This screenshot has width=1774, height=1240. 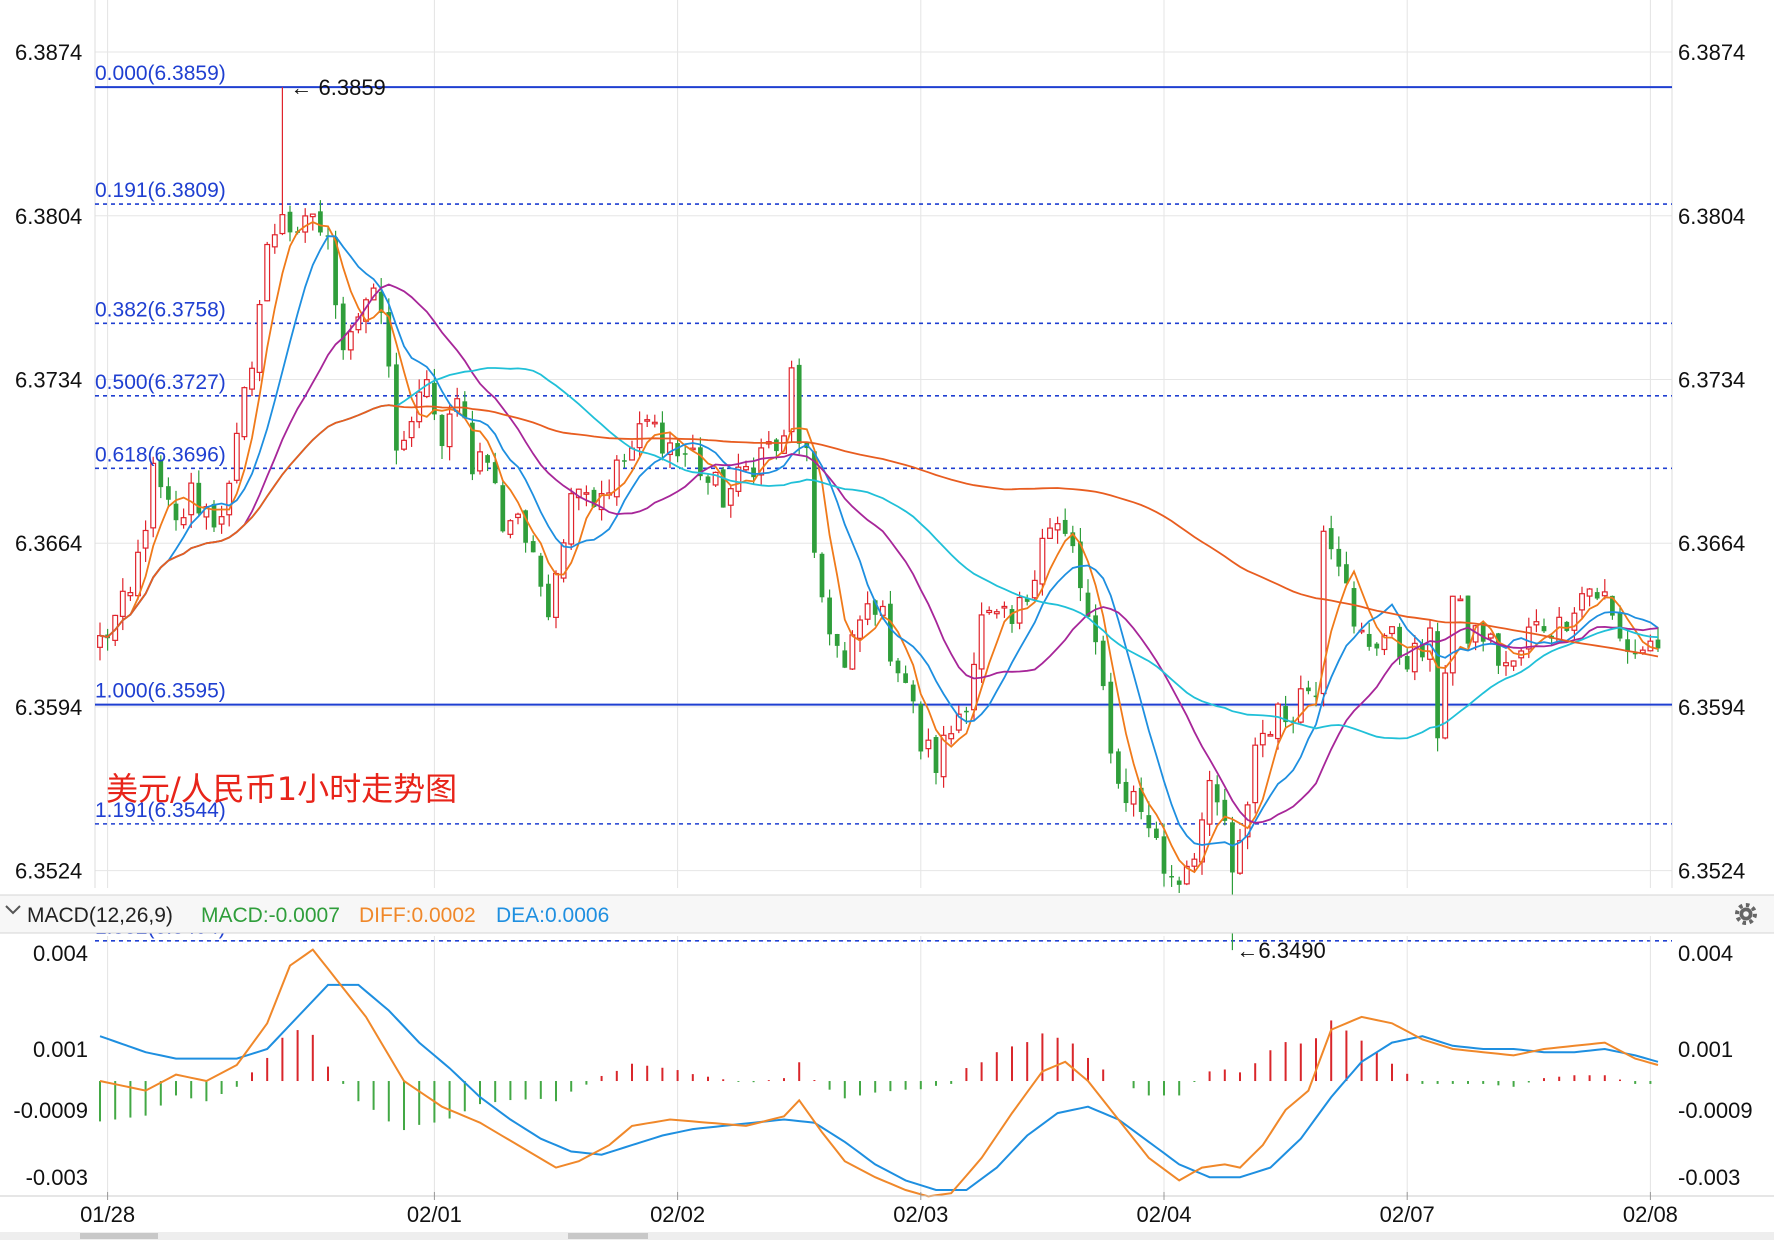 I want to click on macd-tick-label-right: -0.0009, so click(x=1715, y=1110).